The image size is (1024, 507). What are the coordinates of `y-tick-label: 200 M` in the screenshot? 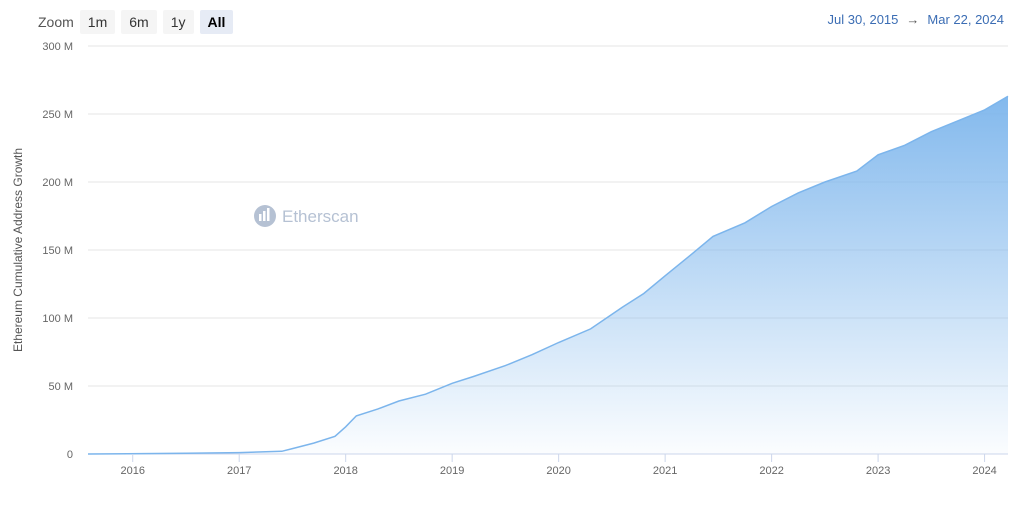 It's located at (57, 183).